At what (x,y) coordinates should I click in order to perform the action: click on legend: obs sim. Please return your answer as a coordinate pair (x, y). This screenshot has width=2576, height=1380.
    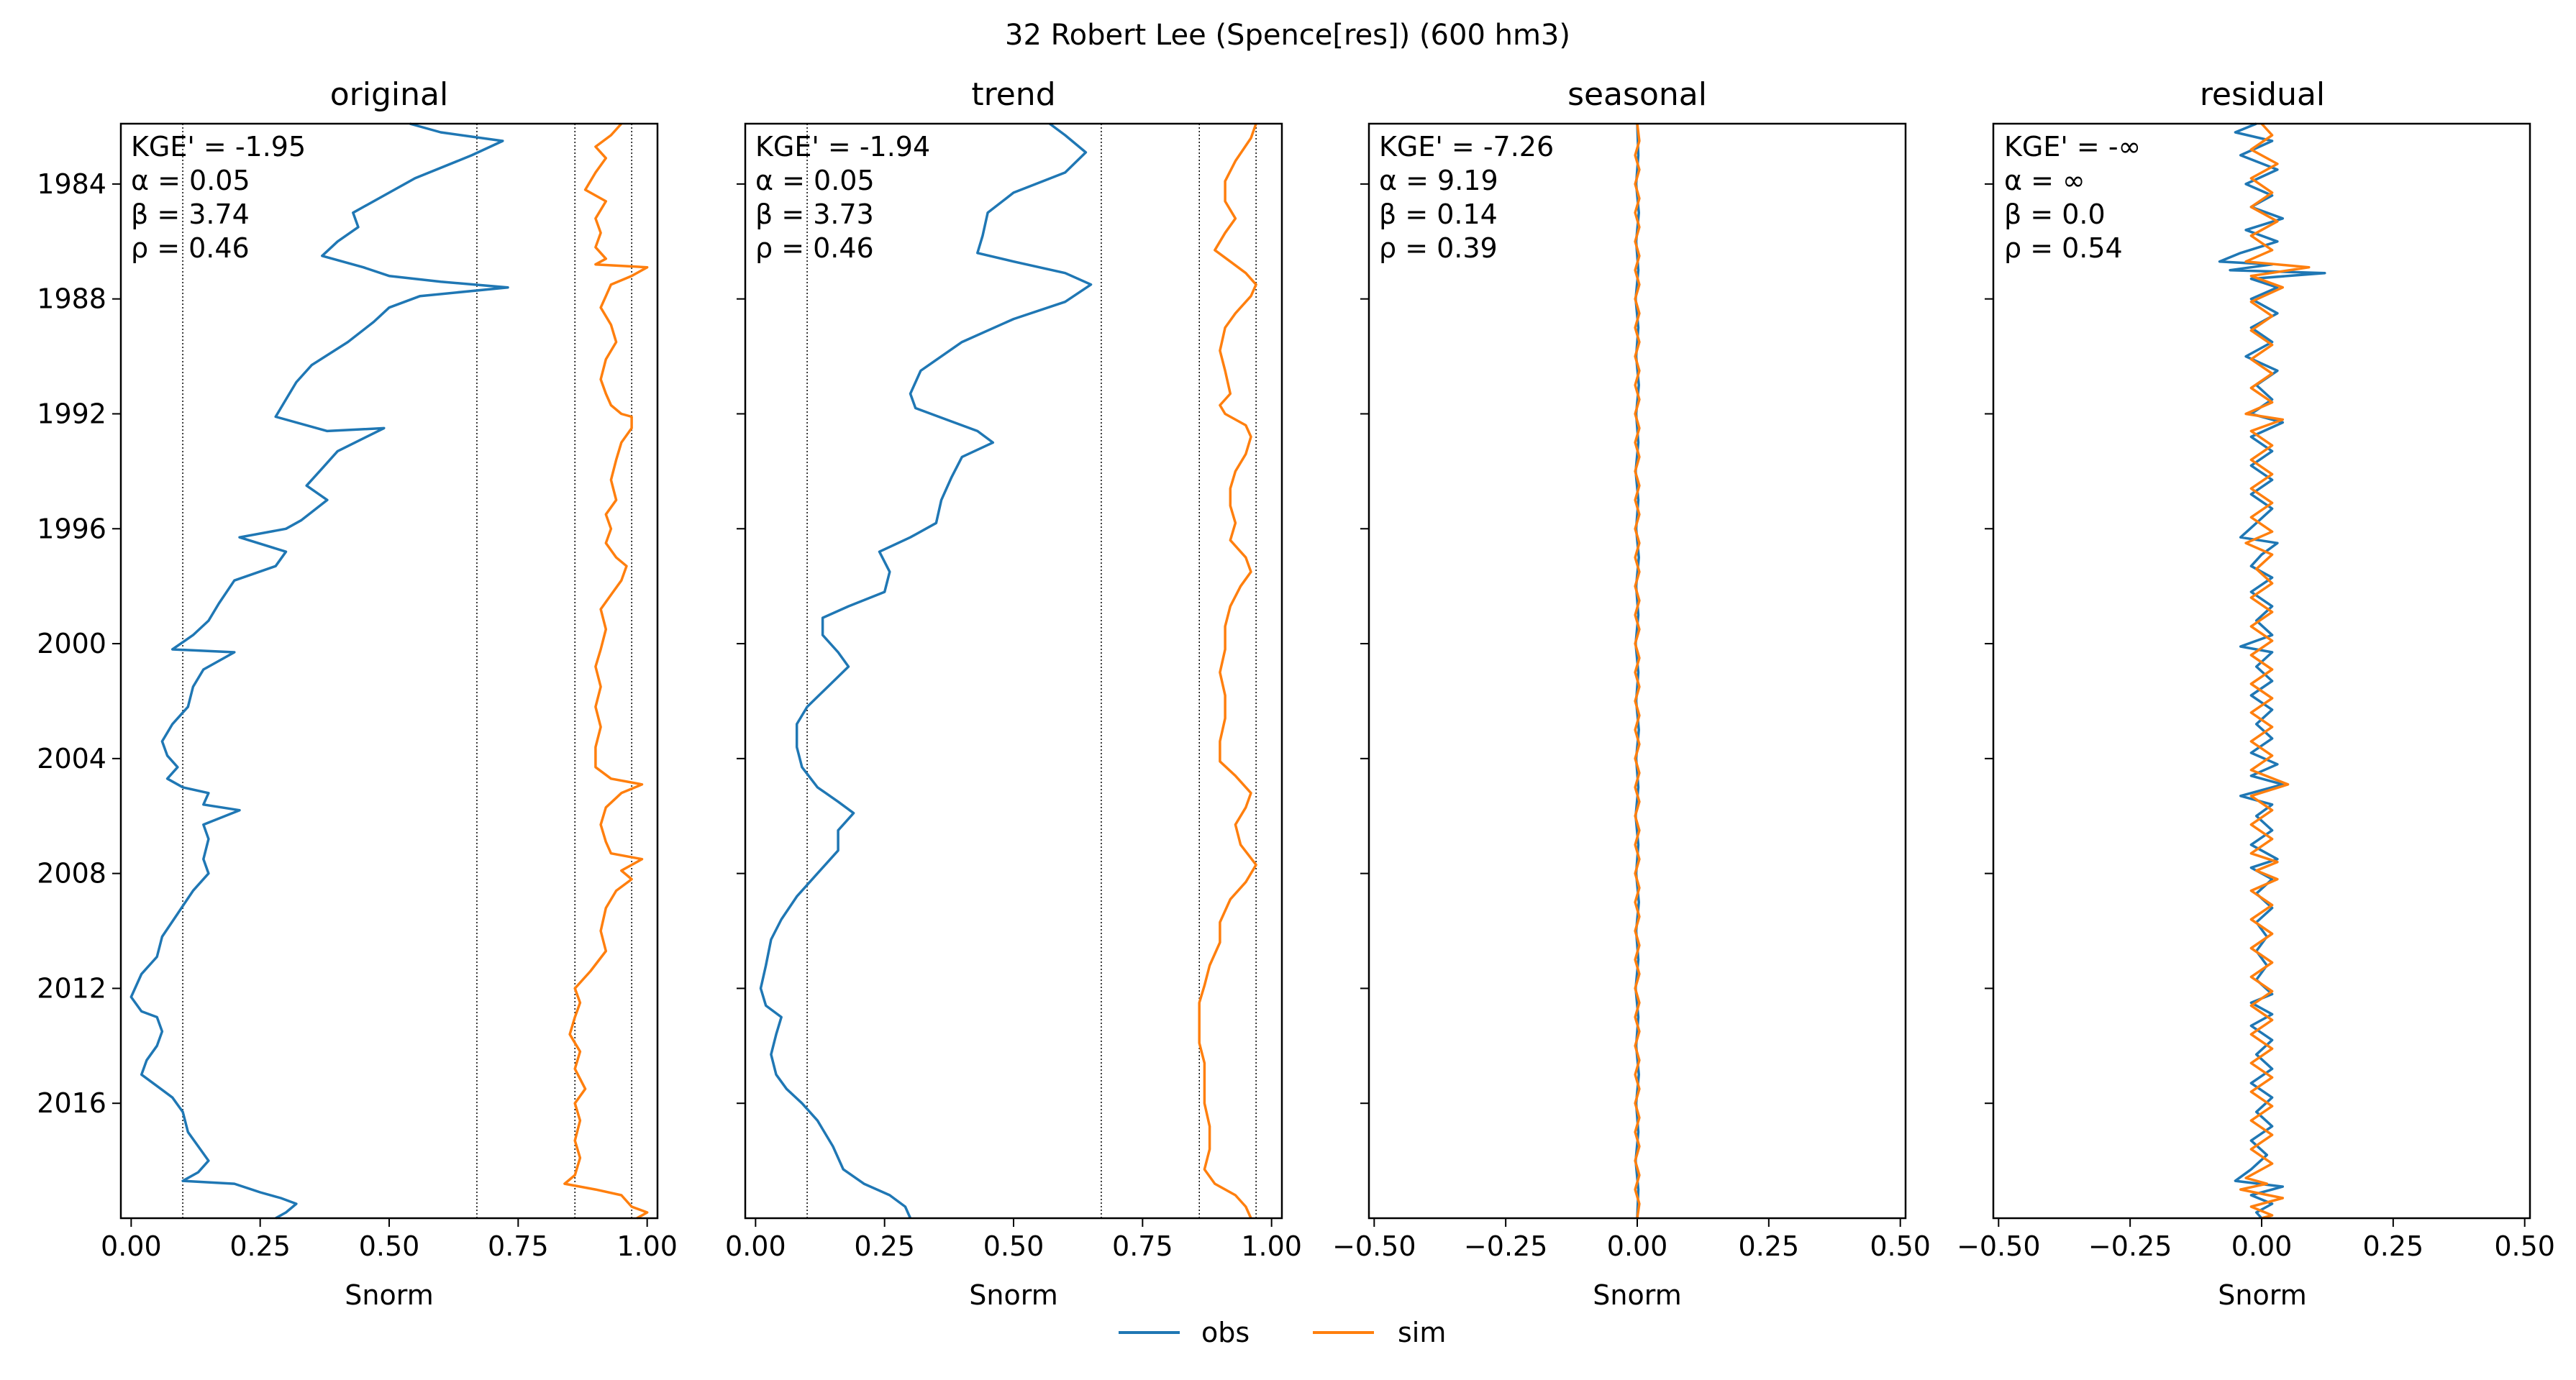
    Looking at the image, I should click on (1282, 1332).